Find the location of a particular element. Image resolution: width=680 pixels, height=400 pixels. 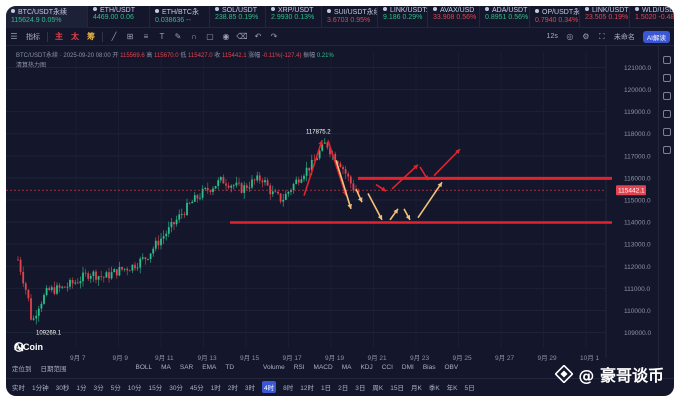

ticker-item: LINK/USDT 23.505 0.19% is located at coordinates (605, 17).